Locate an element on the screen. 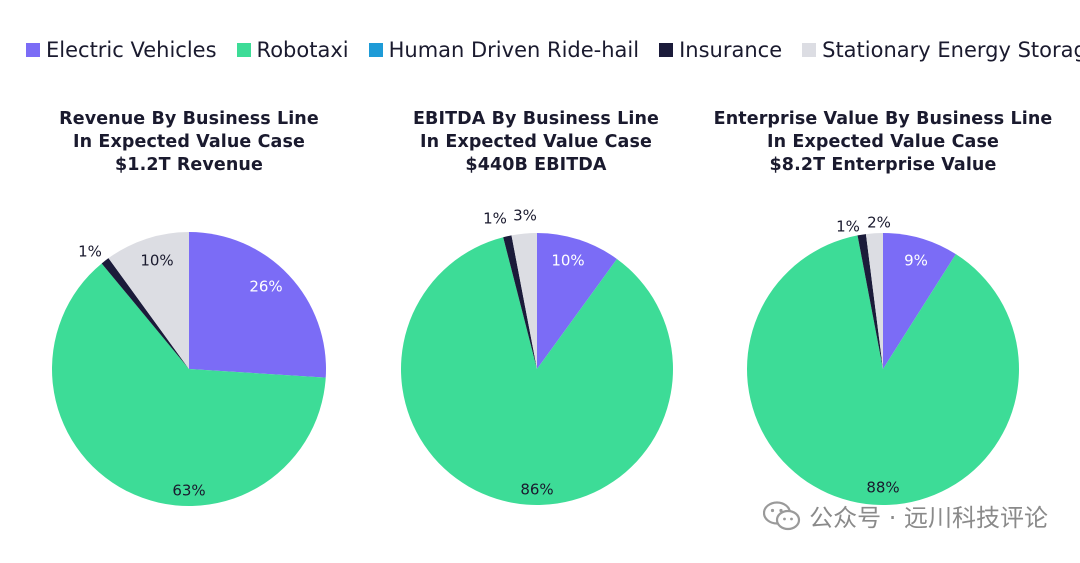  watermark: 公众号 · 远川科技评论 is located at coordinates (905, 515).